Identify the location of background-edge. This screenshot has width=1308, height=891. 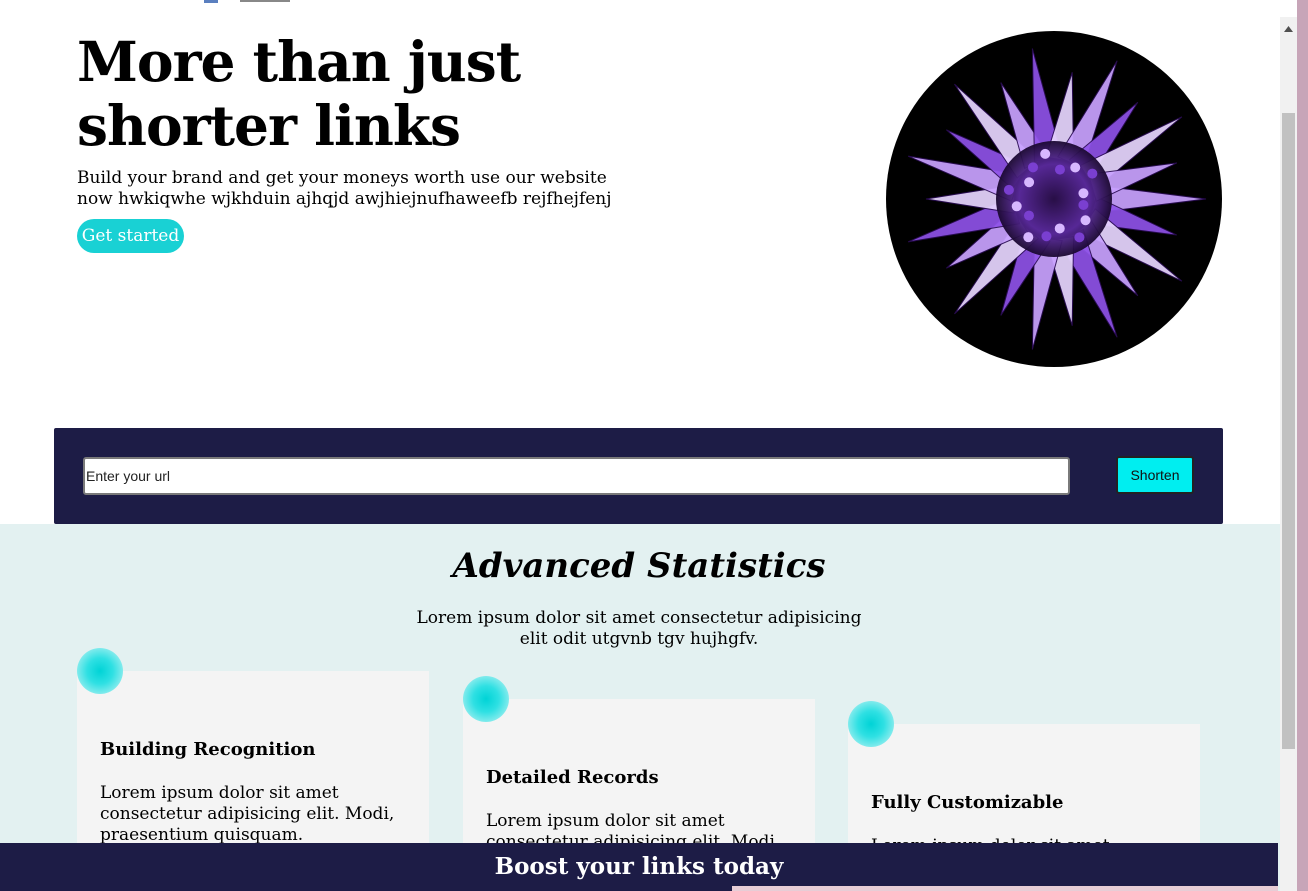
(1005, 888).